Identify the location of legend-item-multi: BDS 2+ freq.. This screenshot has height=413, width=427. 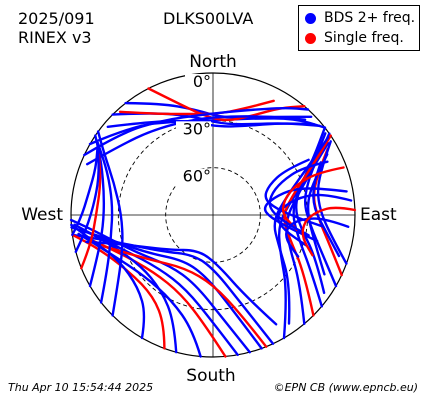
(360, 18).